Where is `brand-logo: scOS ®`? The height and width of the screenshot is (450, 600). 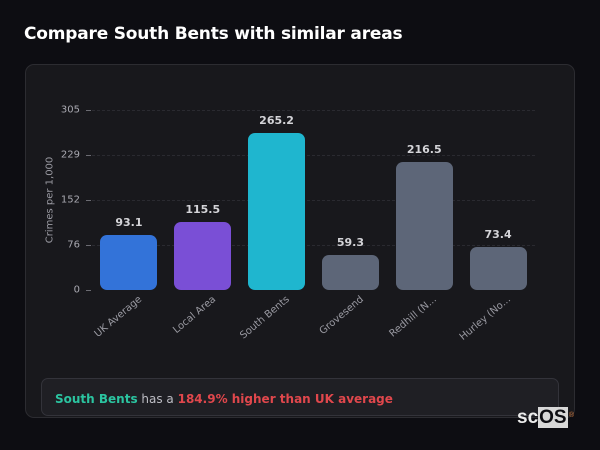
brand-logo: scOS ® is located at coordinates (545, 417).